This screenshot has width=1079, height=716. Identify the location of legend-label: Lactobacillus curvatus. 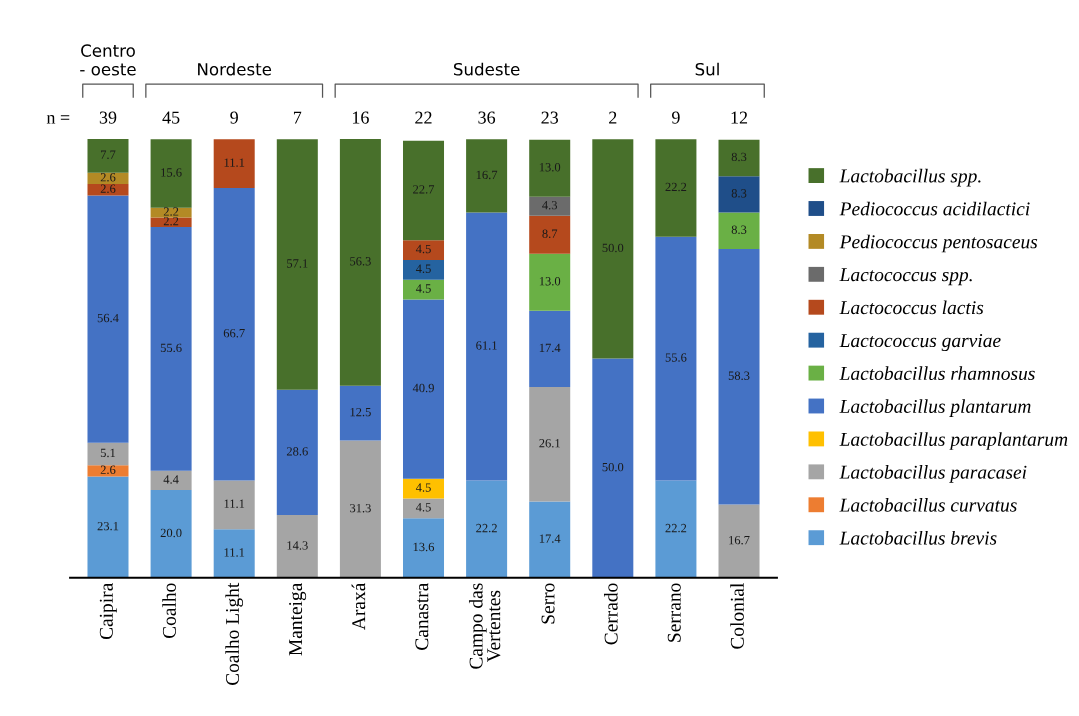
(928, 505).